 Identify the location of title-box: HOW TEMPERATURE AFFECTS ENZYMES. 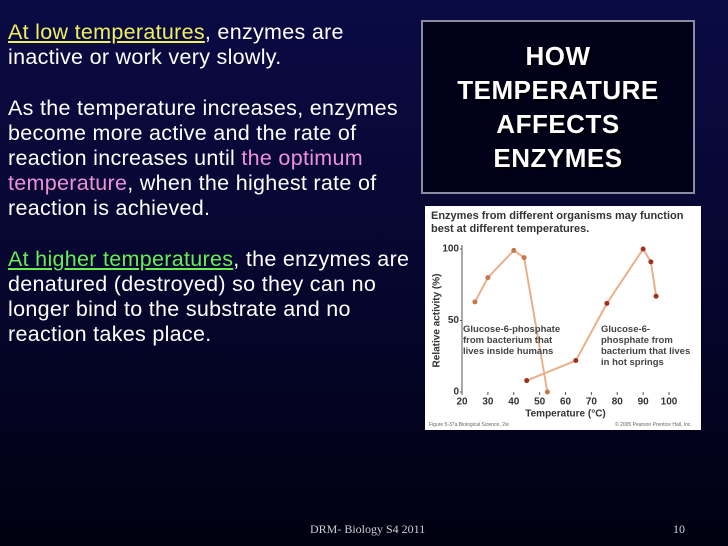
(558, 107).